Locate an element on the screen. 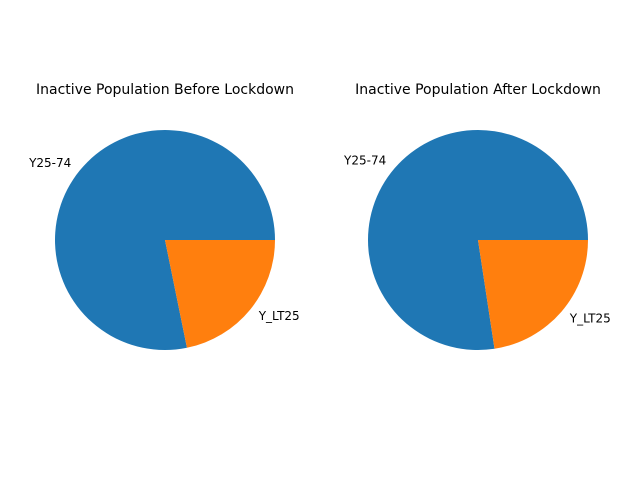 This screenshot has height=484, width=640. pie-labels-before: Y25-74 Y_LT25 is located at coordinates (164, 239).